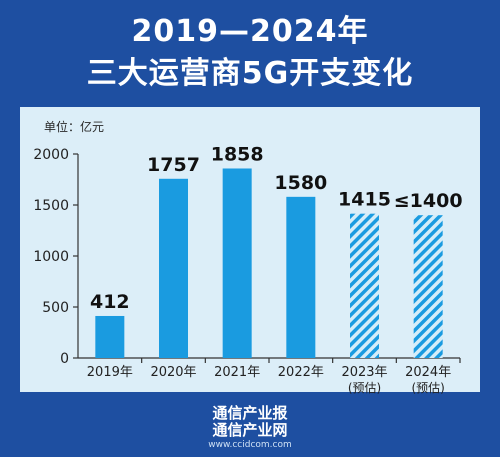 Image resolution: width=500 pixels, height=457 pixels. I want to click on bar-value-label: 1580, so click(300, 183).